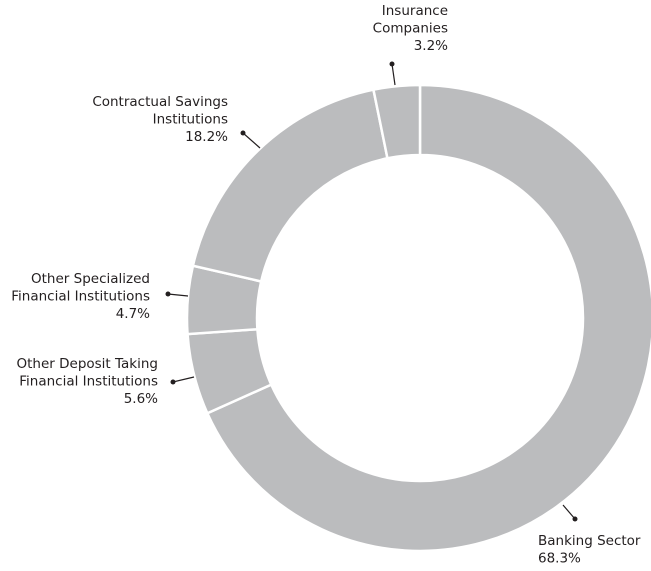 Image resolution: width=651 pixels, height=571 pixels. I want to click on label-line: Contractual Savings, so click(160, 102).